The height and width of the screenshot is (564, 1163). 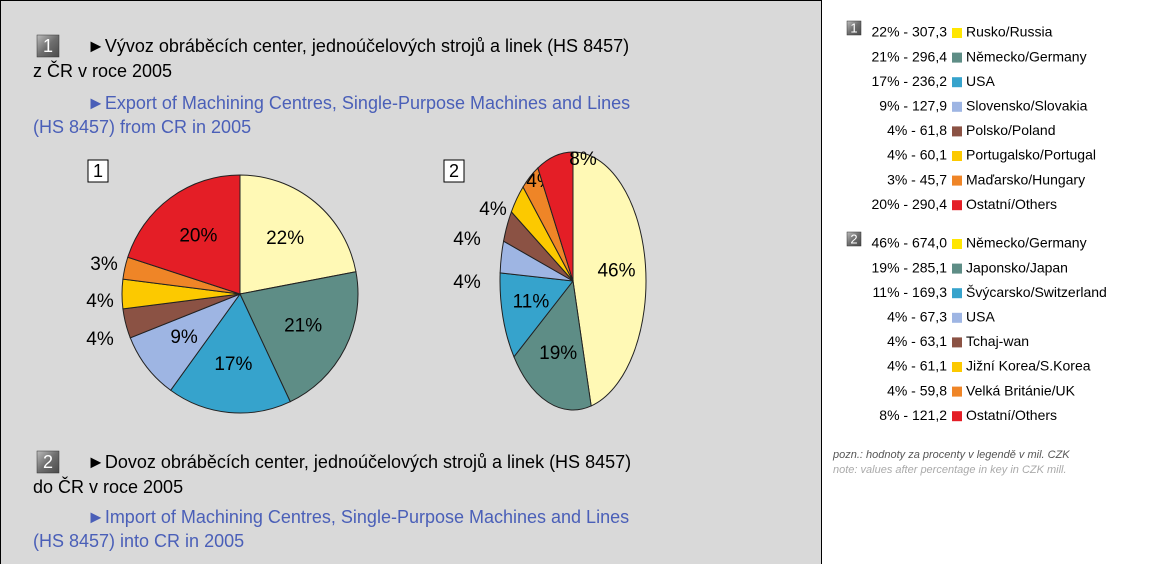 What do you see at coordinates (913, 415) in the screenshot?
I see `legend-amount: 8% - 121,2` at bounding box center [913, 415].